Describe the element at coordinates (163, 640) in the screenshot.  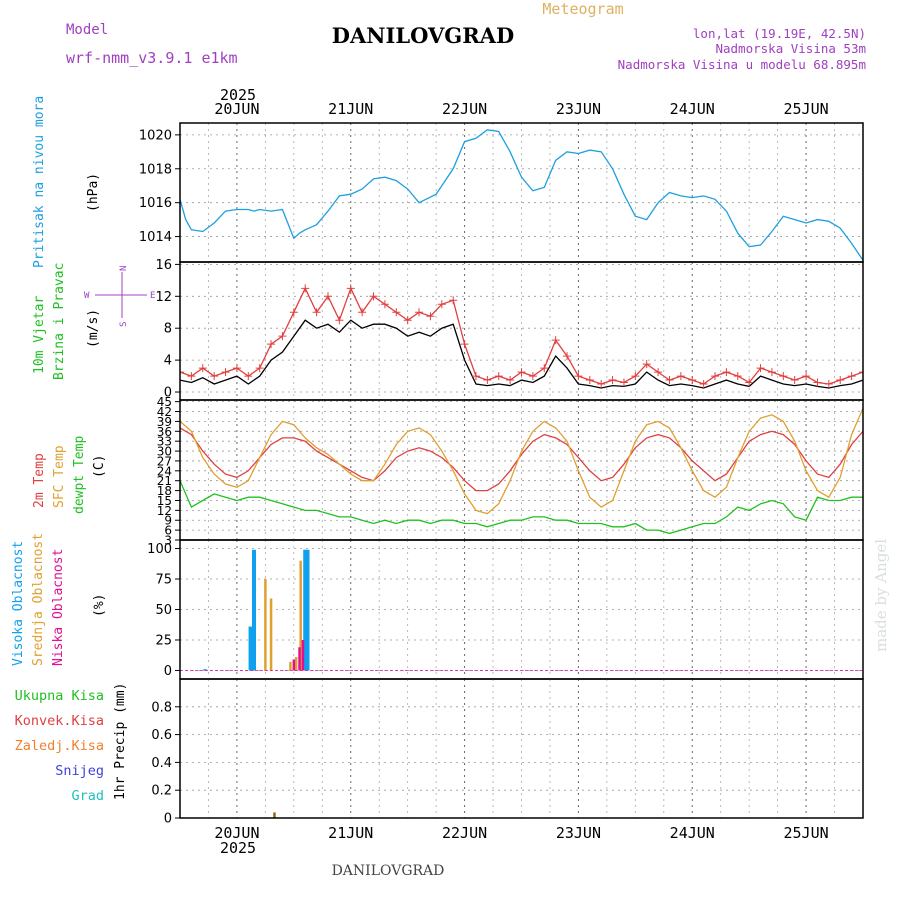
I see `y-tick-label: 25` at that location.